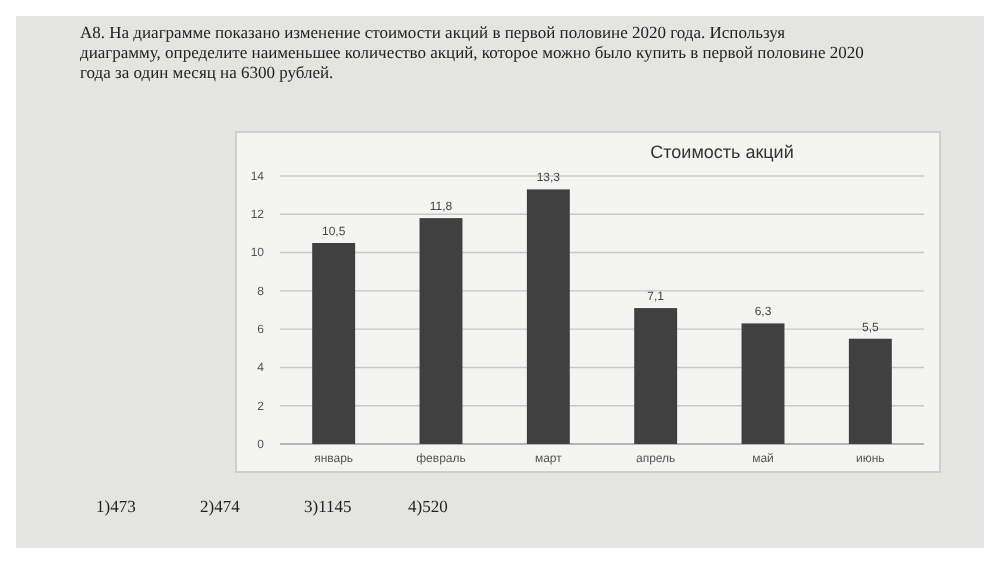 The height and width of the screenshot is (564, 1000). Describe the element at coordinates (472, 52) in the screenshot. I see `text: A8. На диаграмме показано изменение стоимости акций в первой половине 2020 года. Используя диаграмму, определите наименьшее количество акций, которое можно было купить в первой половине 2020 года за один месяц на 6300 рублей.` at that location.